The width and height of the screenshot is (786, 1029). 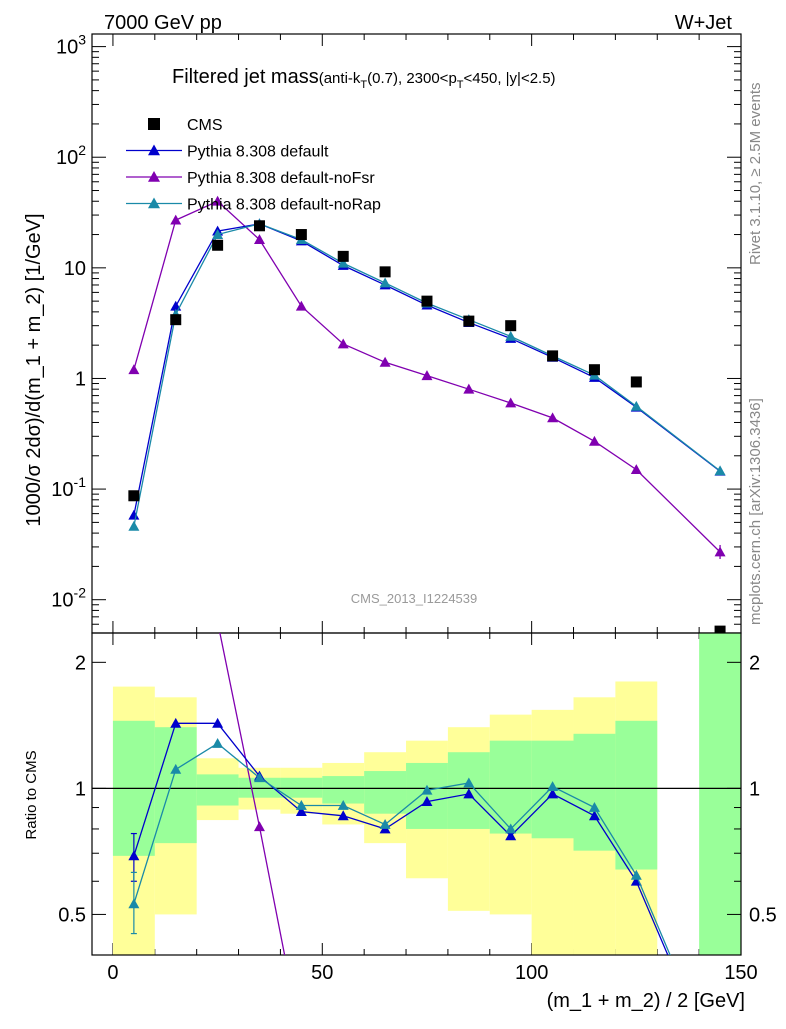 What do you see at coordinates (154, 176) in the screenshot?
I see `legend-marker-noFsr` at bounding box center [154, 176].